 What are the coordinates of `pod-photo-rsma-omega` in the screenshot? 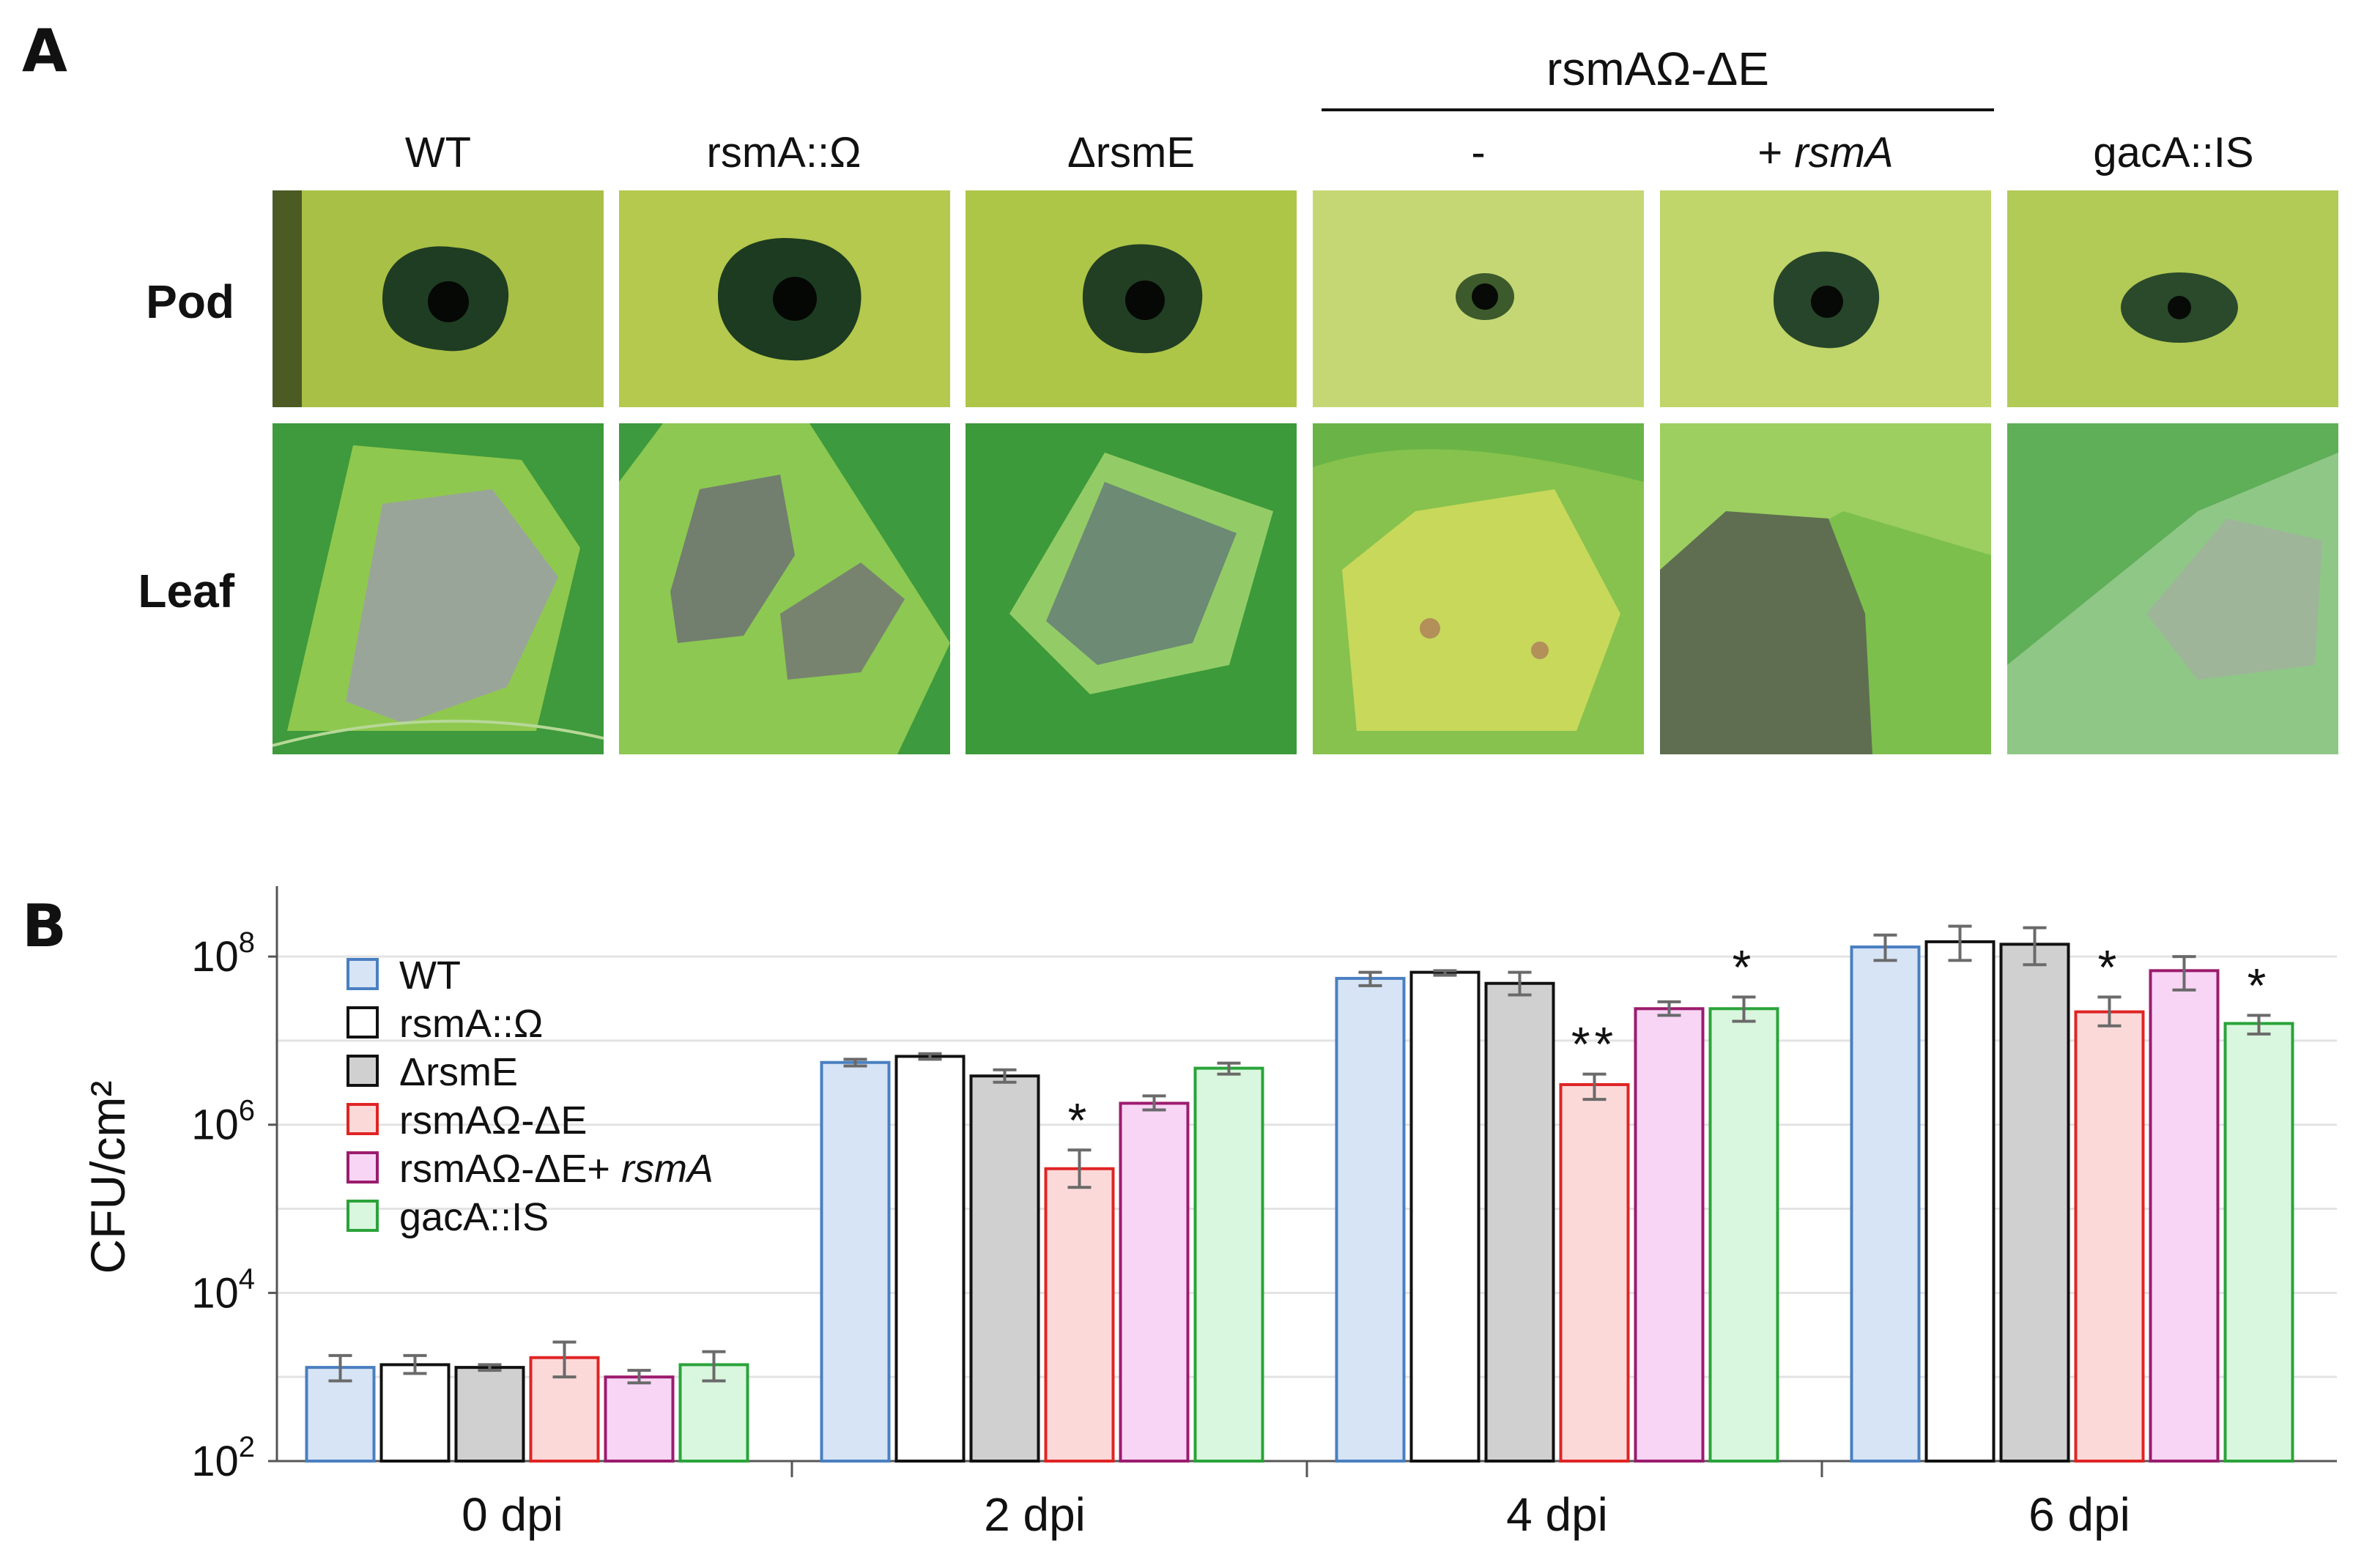 It's located at (784, 298).